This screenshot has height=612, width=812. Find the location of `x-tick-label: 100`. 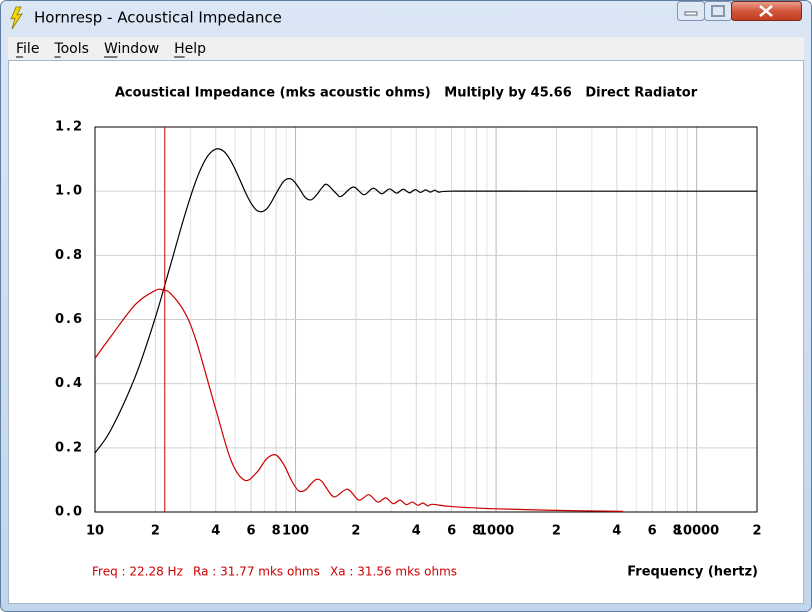

x-tick-label: 100 is located at coordinates (295, 531).